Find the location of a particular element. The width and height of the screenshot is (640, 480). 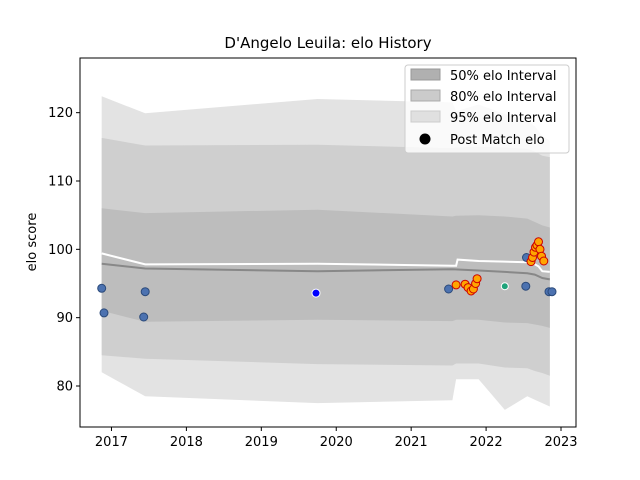

mean-line is located at coordinates (325, 262).